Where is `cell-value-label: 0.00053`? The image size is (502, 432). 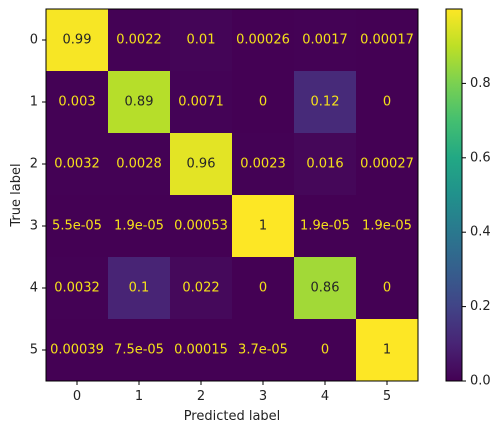 cell-value-label: 0.00053 is located at coordinates (201, 226).